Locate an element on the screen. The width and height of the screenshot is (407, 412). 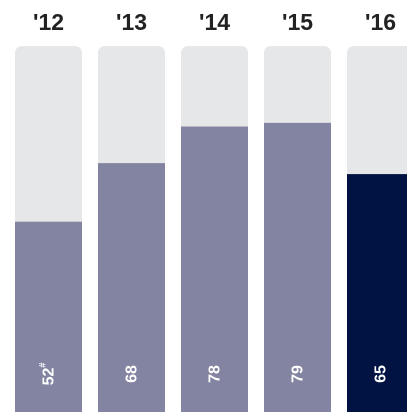
year-label: '13 is located at coordinates (131, 22).